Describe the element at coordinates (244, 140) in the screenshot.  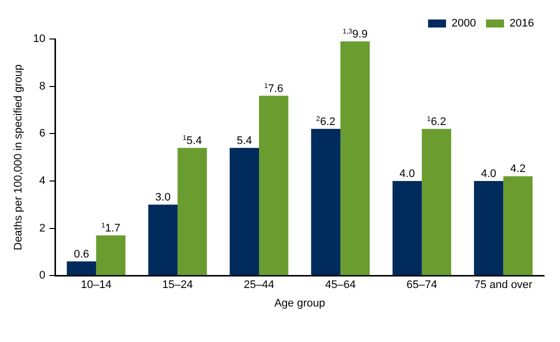
I see `data-label: 5.4` at that location.